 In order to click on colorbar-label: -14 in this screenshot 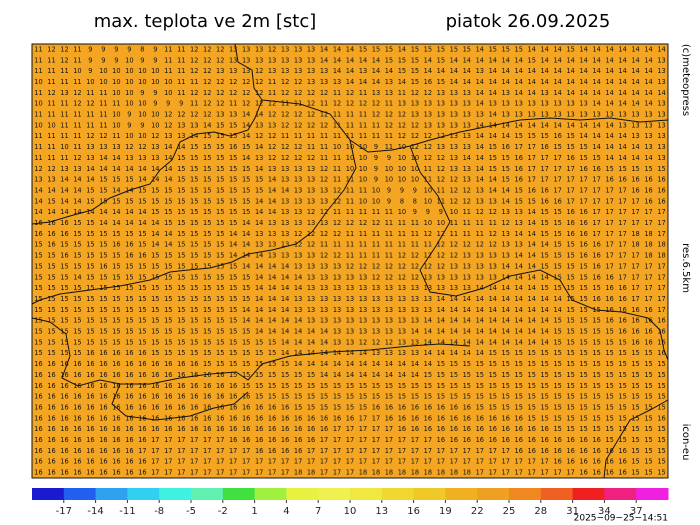, I will do `click(95, 511)`.